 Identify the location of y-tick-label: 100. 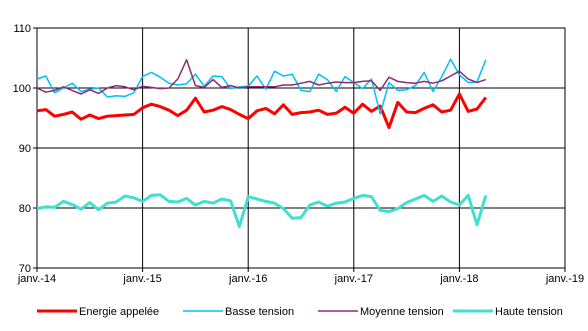
(22, 89).